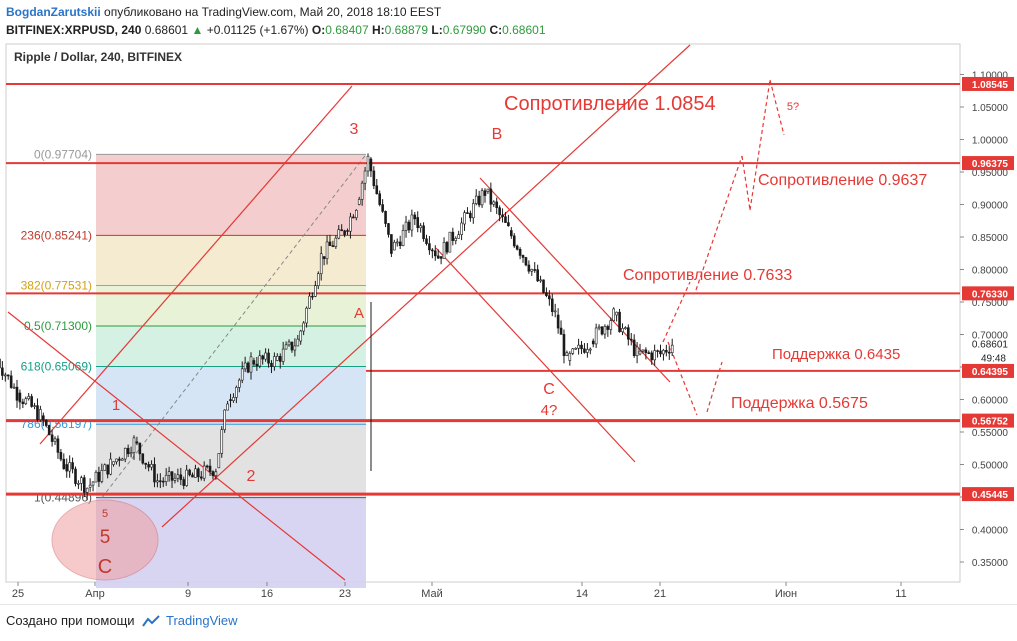 The image size is (1017, 641). What do you see at coordinates (990, 495) in the screenshot?
I see `price-tag-label: 0.45445` at bounding box center [990, 495].